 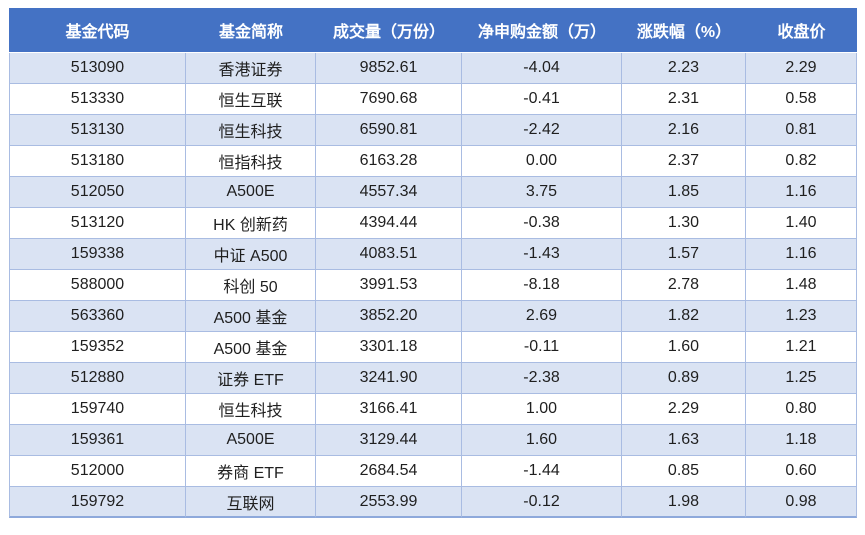 I want to click on column-header-close-price: 收盘价, so click(x=801, y=30).